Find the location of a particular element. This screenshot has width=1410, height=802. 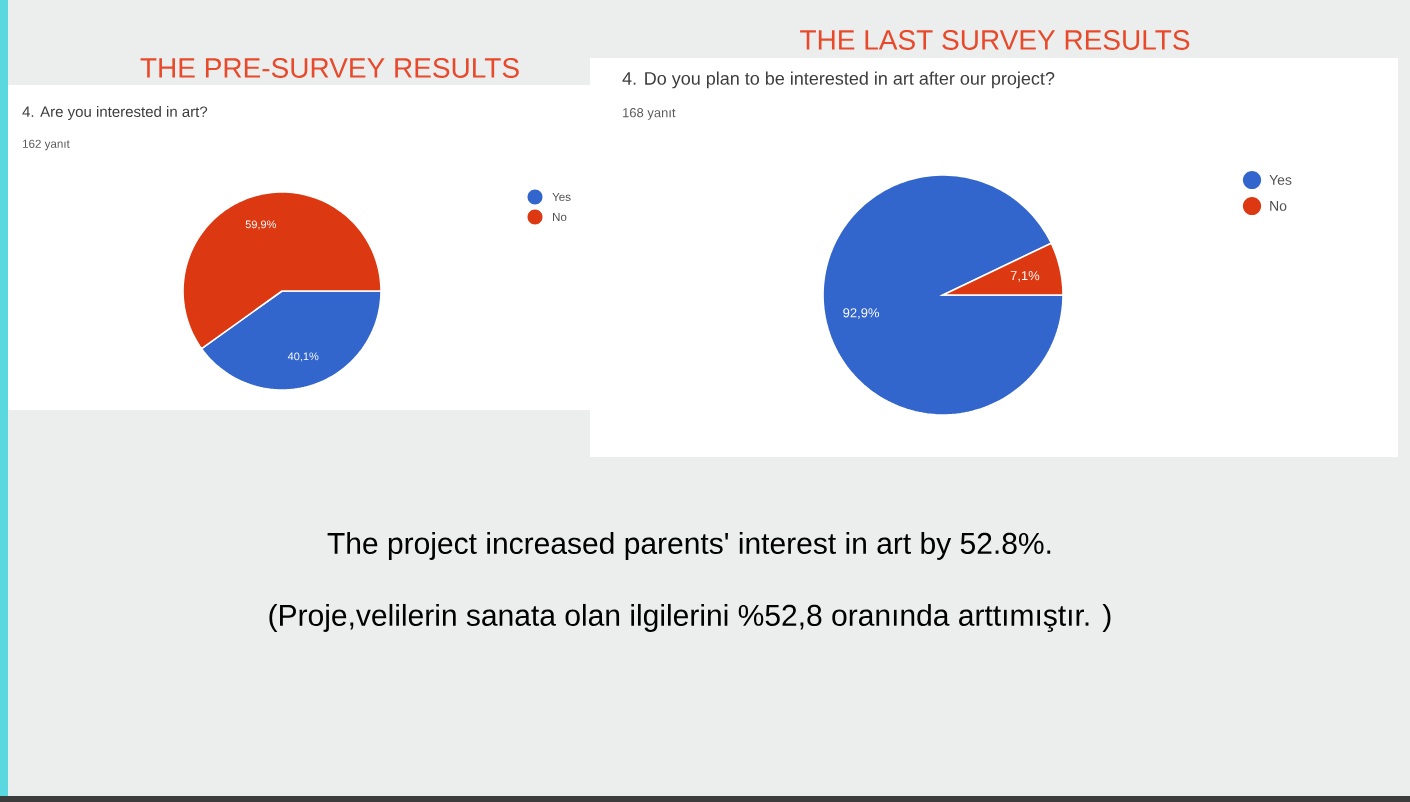

text: (Proje,velilerin sanata olan ilgilerini %52,8 oranında arttımıştır. ) is located at coordinates (690, 618).